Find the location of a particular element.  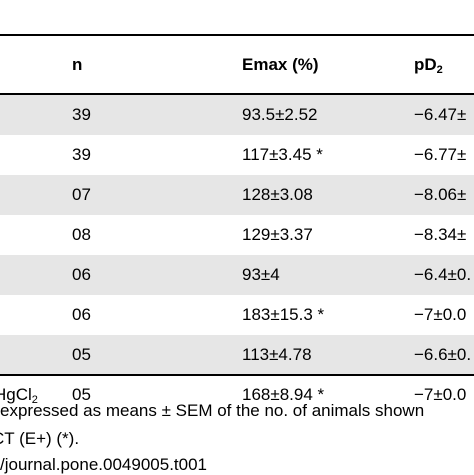

table-row: HgCl2 05 168±8.94 * −7±0.0 is located at coordinates (237, 395).